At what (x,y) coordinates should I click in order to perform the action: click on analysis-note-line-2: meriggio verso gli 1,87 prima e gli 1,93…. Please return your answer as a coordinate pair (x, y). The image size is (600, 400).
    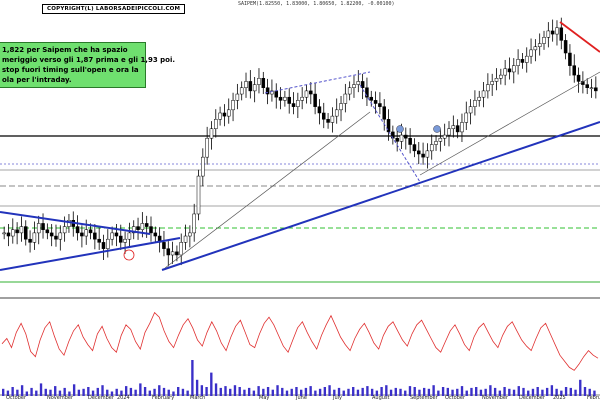
    Looking at the image, I should click on (89, 60).